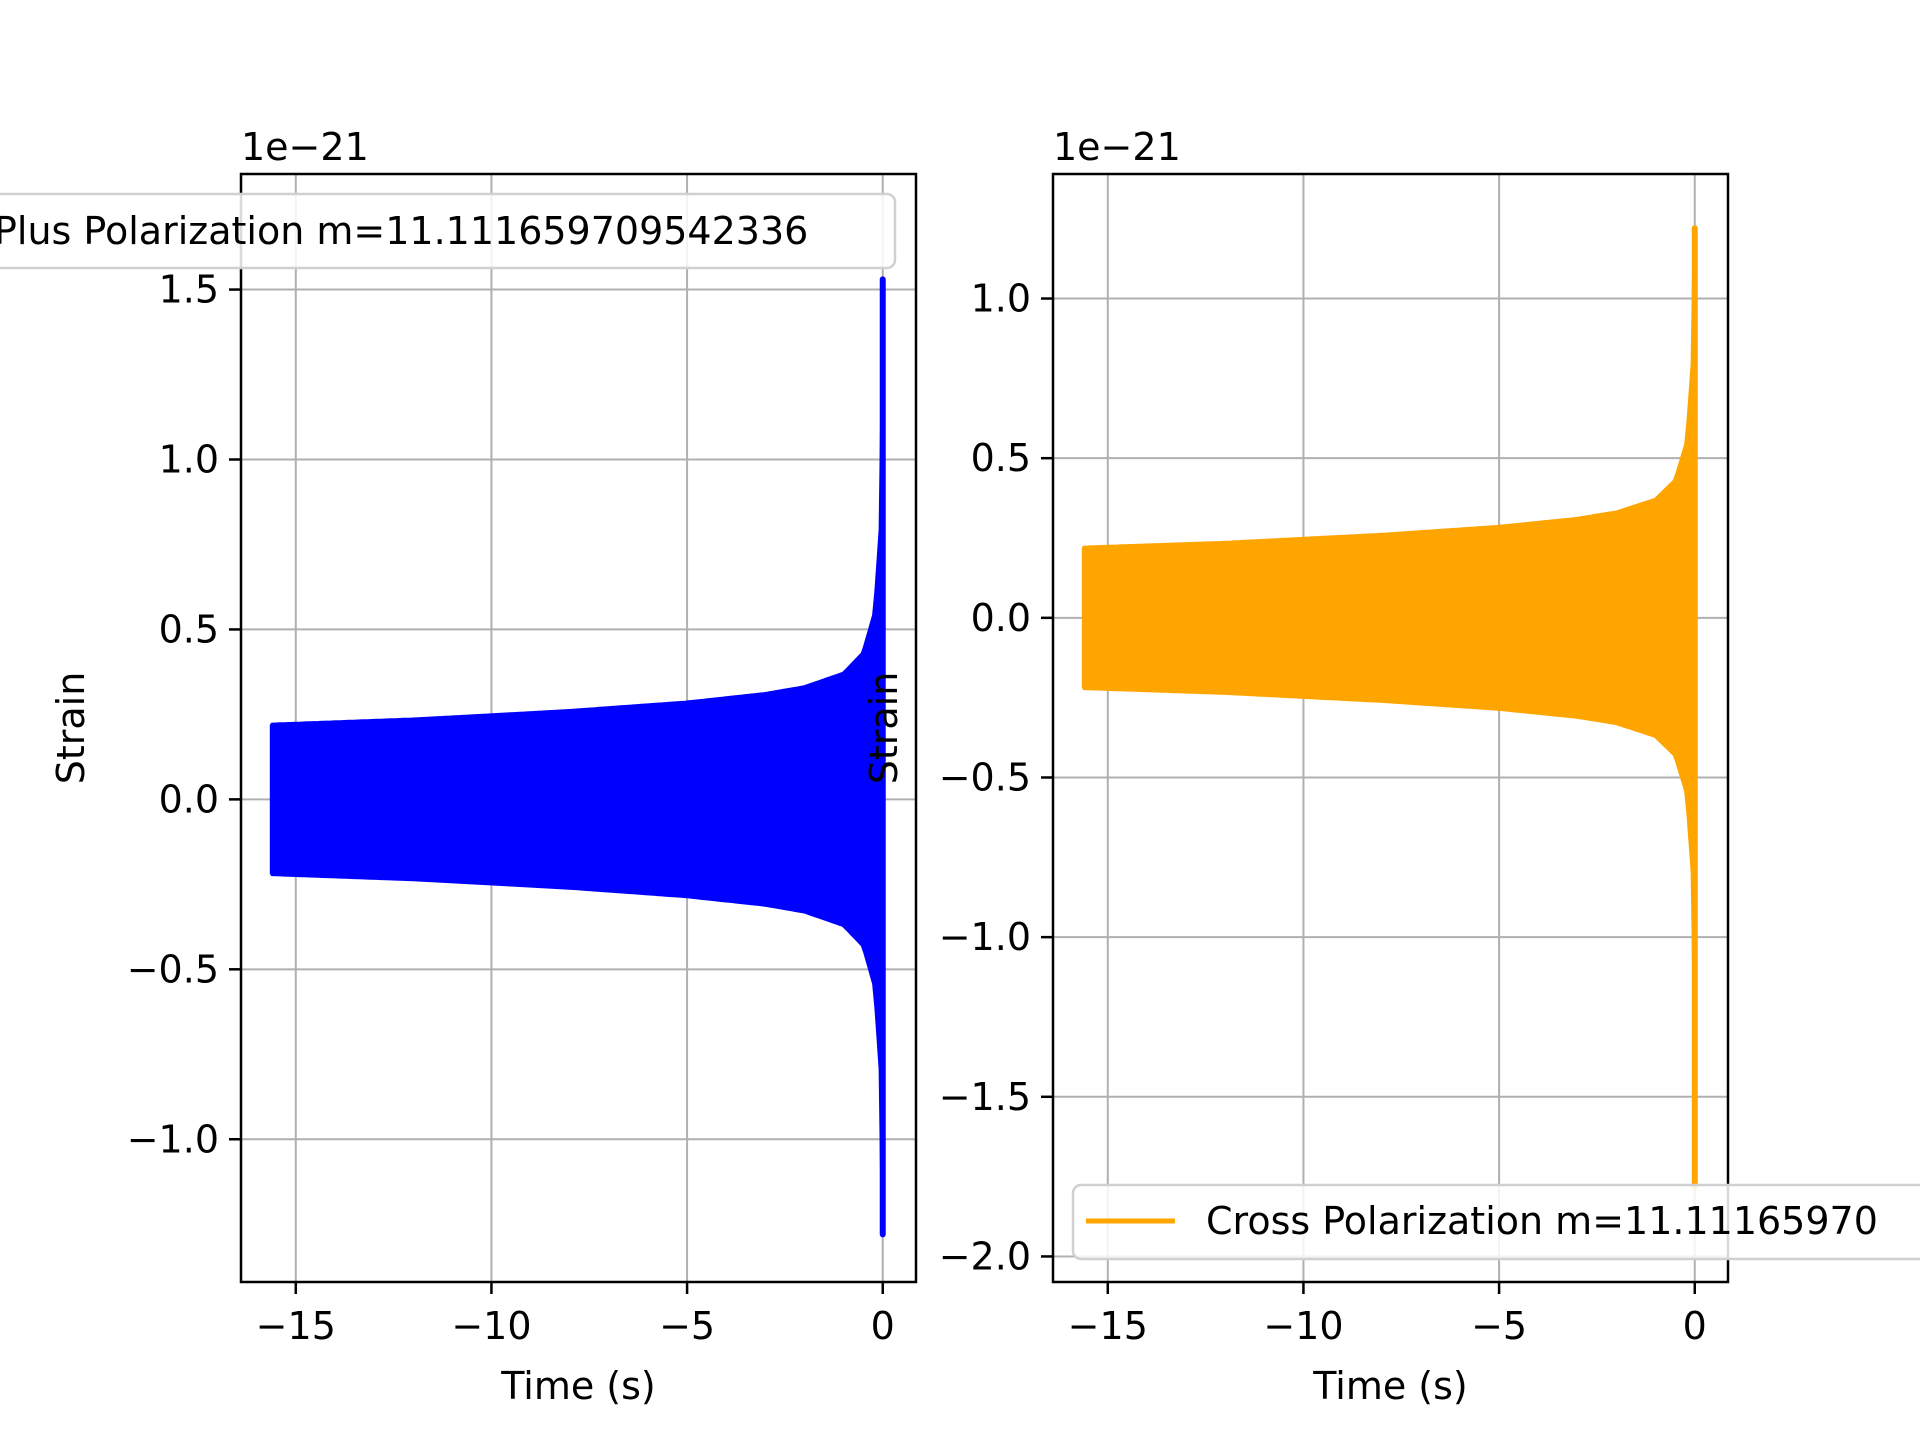 The width and height of the screenshot is (1920, 1440). Describe the element at coordinates (985, 1256) in the screenshot. I see `y-tick-label: −2.0` at that location.